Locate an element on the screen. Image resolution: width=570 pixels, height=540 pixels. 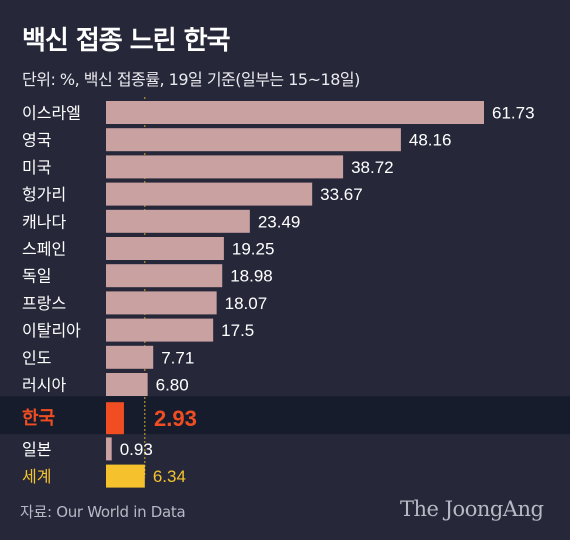
category-label-5: 스페인 is located at coordinates (44, 249).